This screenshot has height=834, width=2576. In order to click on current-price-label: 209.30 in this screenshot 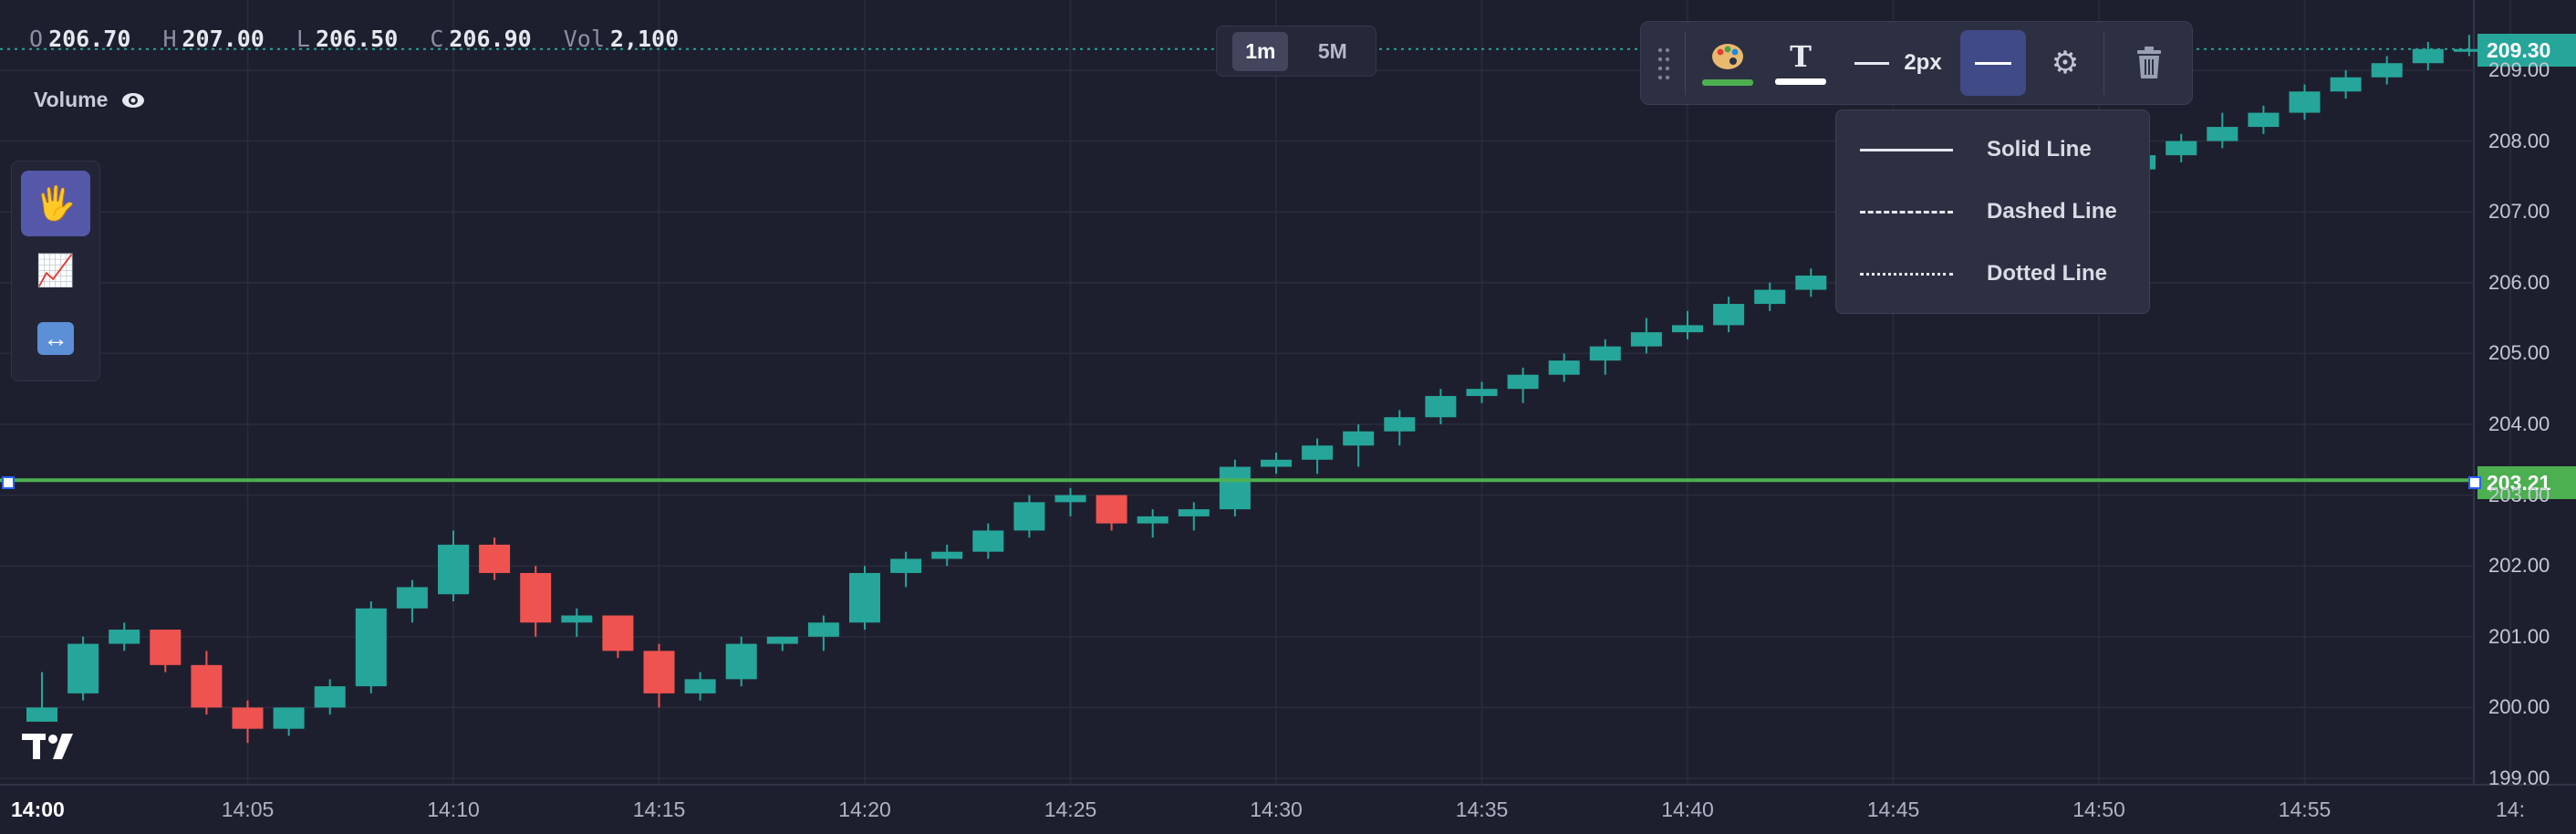, I will do `click(2526, 50)`.